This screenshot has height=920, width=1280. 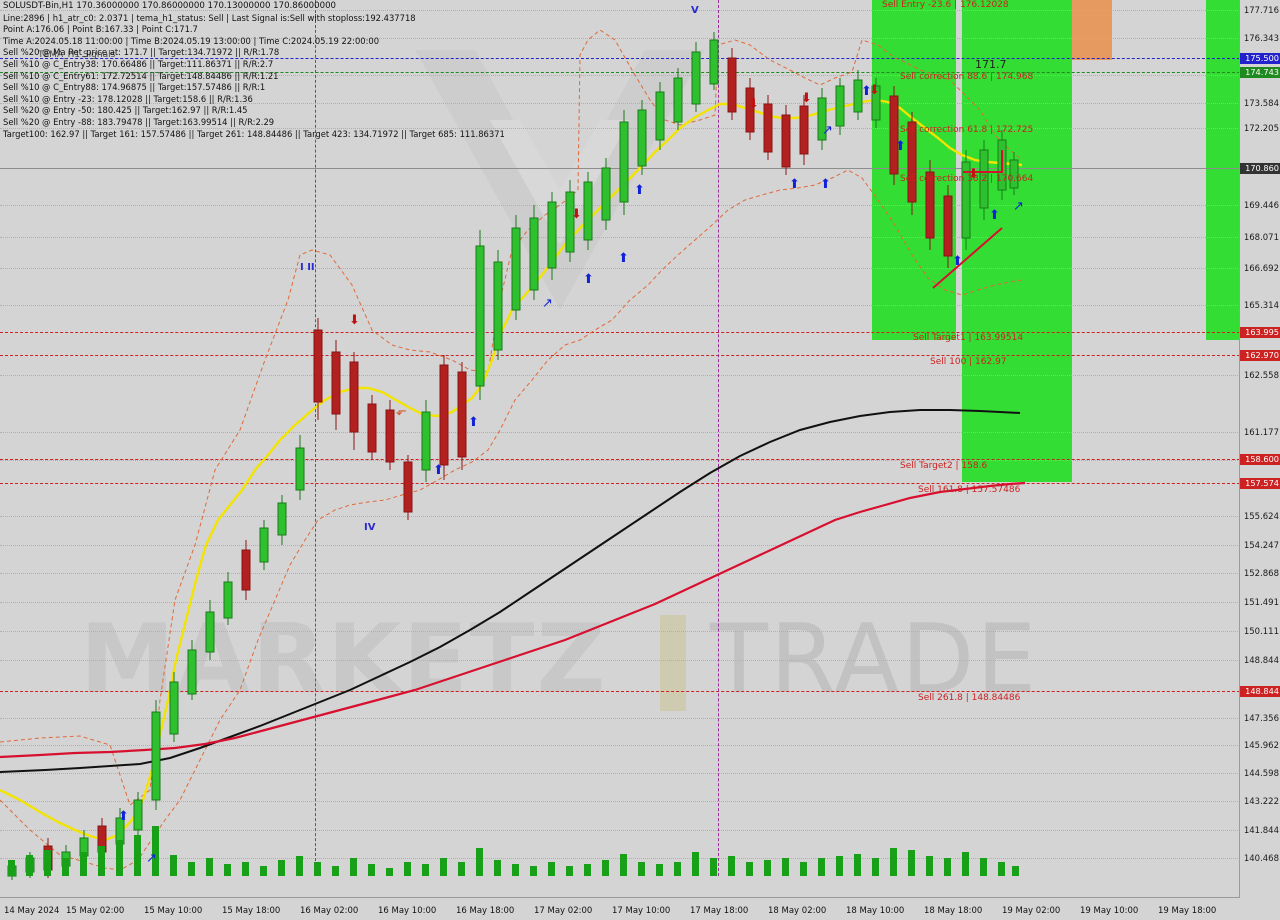 I want to click on y-tick-label: 141.844, so click(x=1261, y=831).